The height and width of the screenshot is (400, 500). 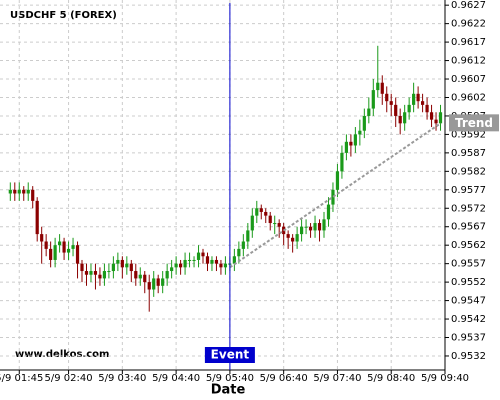 I want to click on y-tick-label: 0.9592, so click(x=468, y=134).